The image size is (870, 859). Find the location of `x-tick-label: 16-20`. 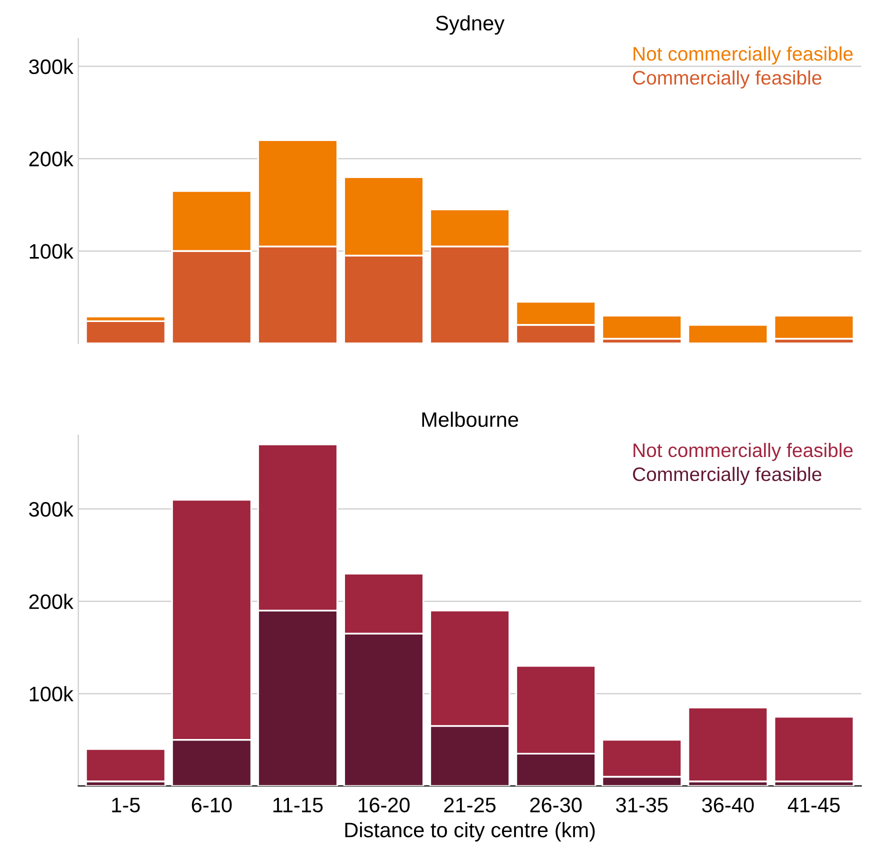

x-tick-label: 16-20 is located at coordinates (384, 805).